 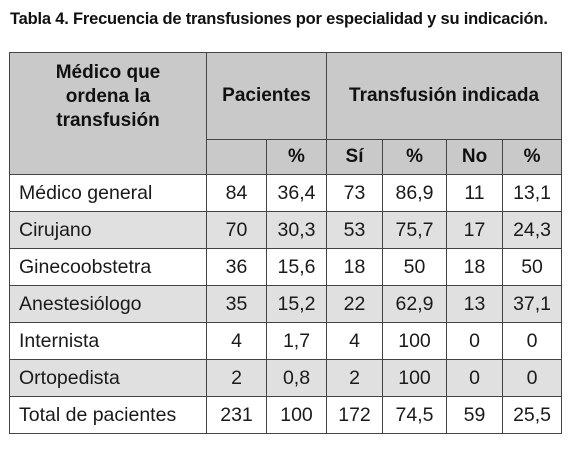 What do you see at coordinates (296, 193) in the screenshot?
I see `table-cell: 36,4` at bounding box center [296, 193].